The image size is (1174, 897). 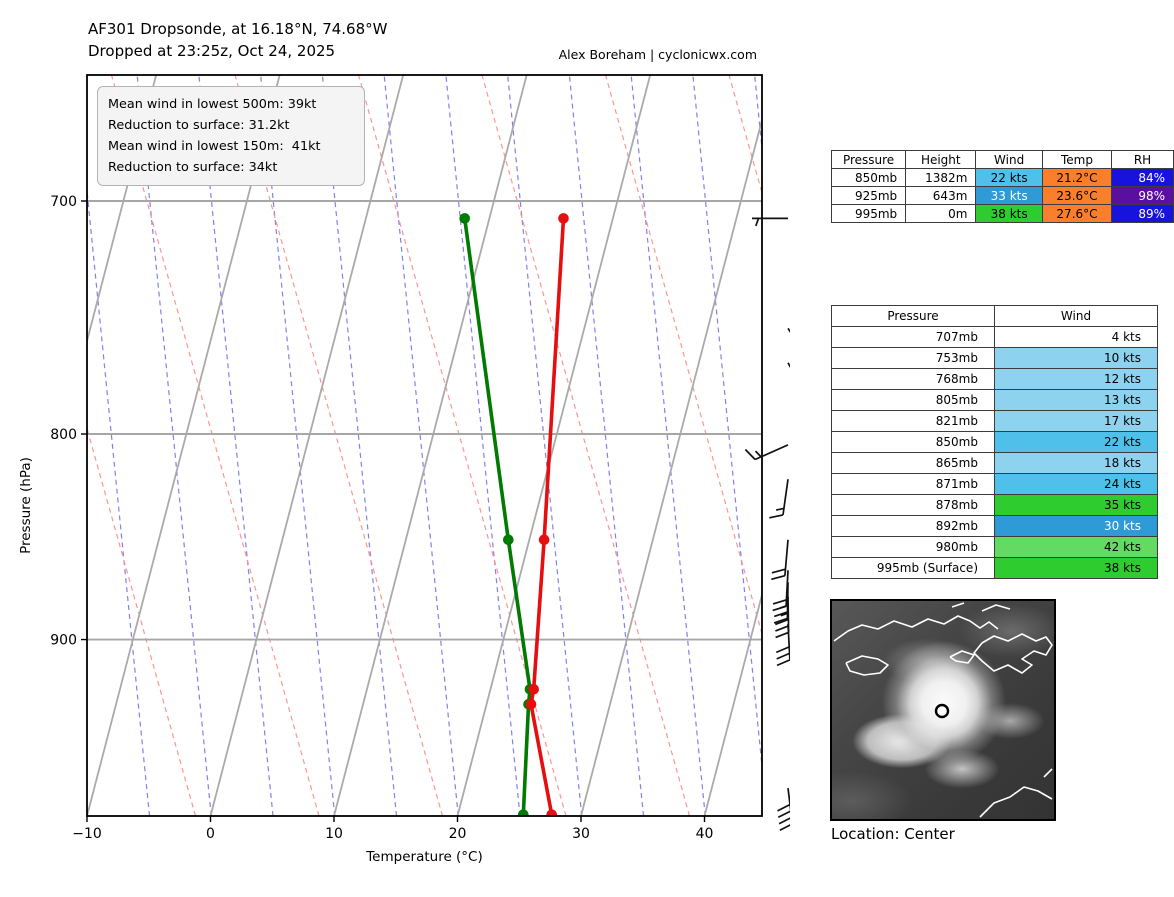 I want to click on pressure-cell: 821mb, so click(x=913, y=421).